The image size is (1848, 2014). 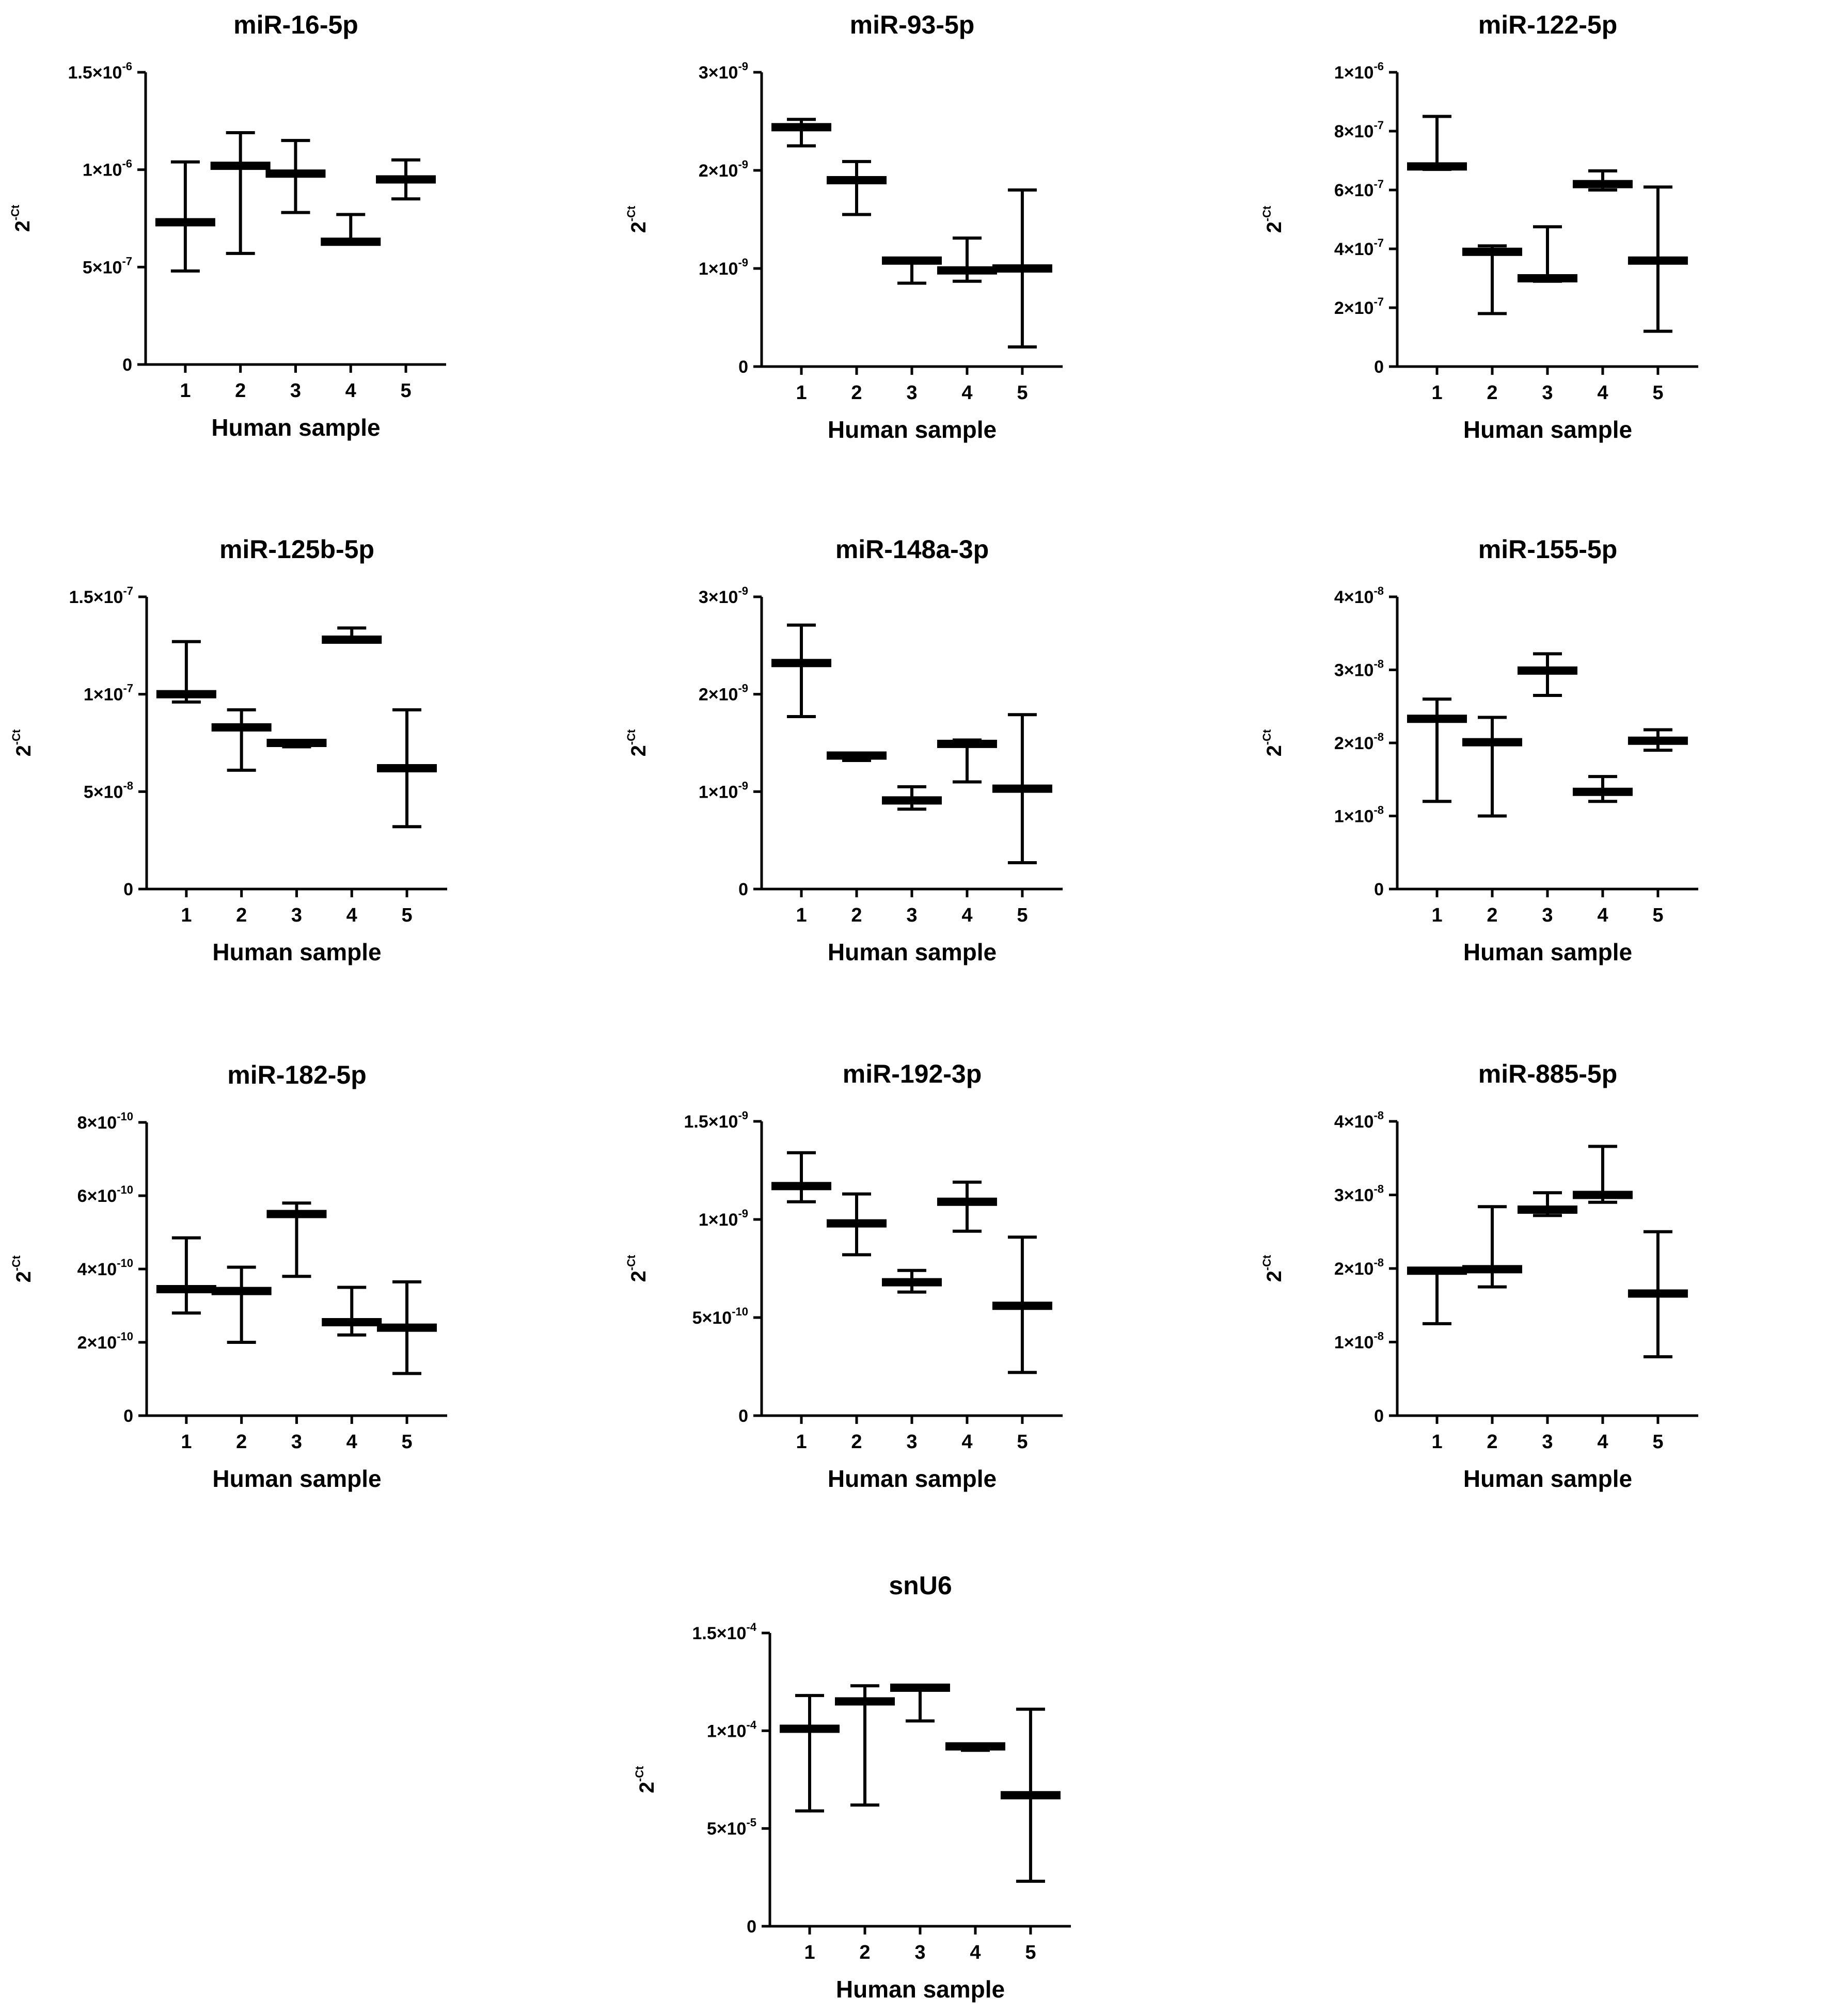 What do you see at coordinates (920, 1585) in the screenshot?
I see `chart-title: snU6` at bounding box center [920, 1585].